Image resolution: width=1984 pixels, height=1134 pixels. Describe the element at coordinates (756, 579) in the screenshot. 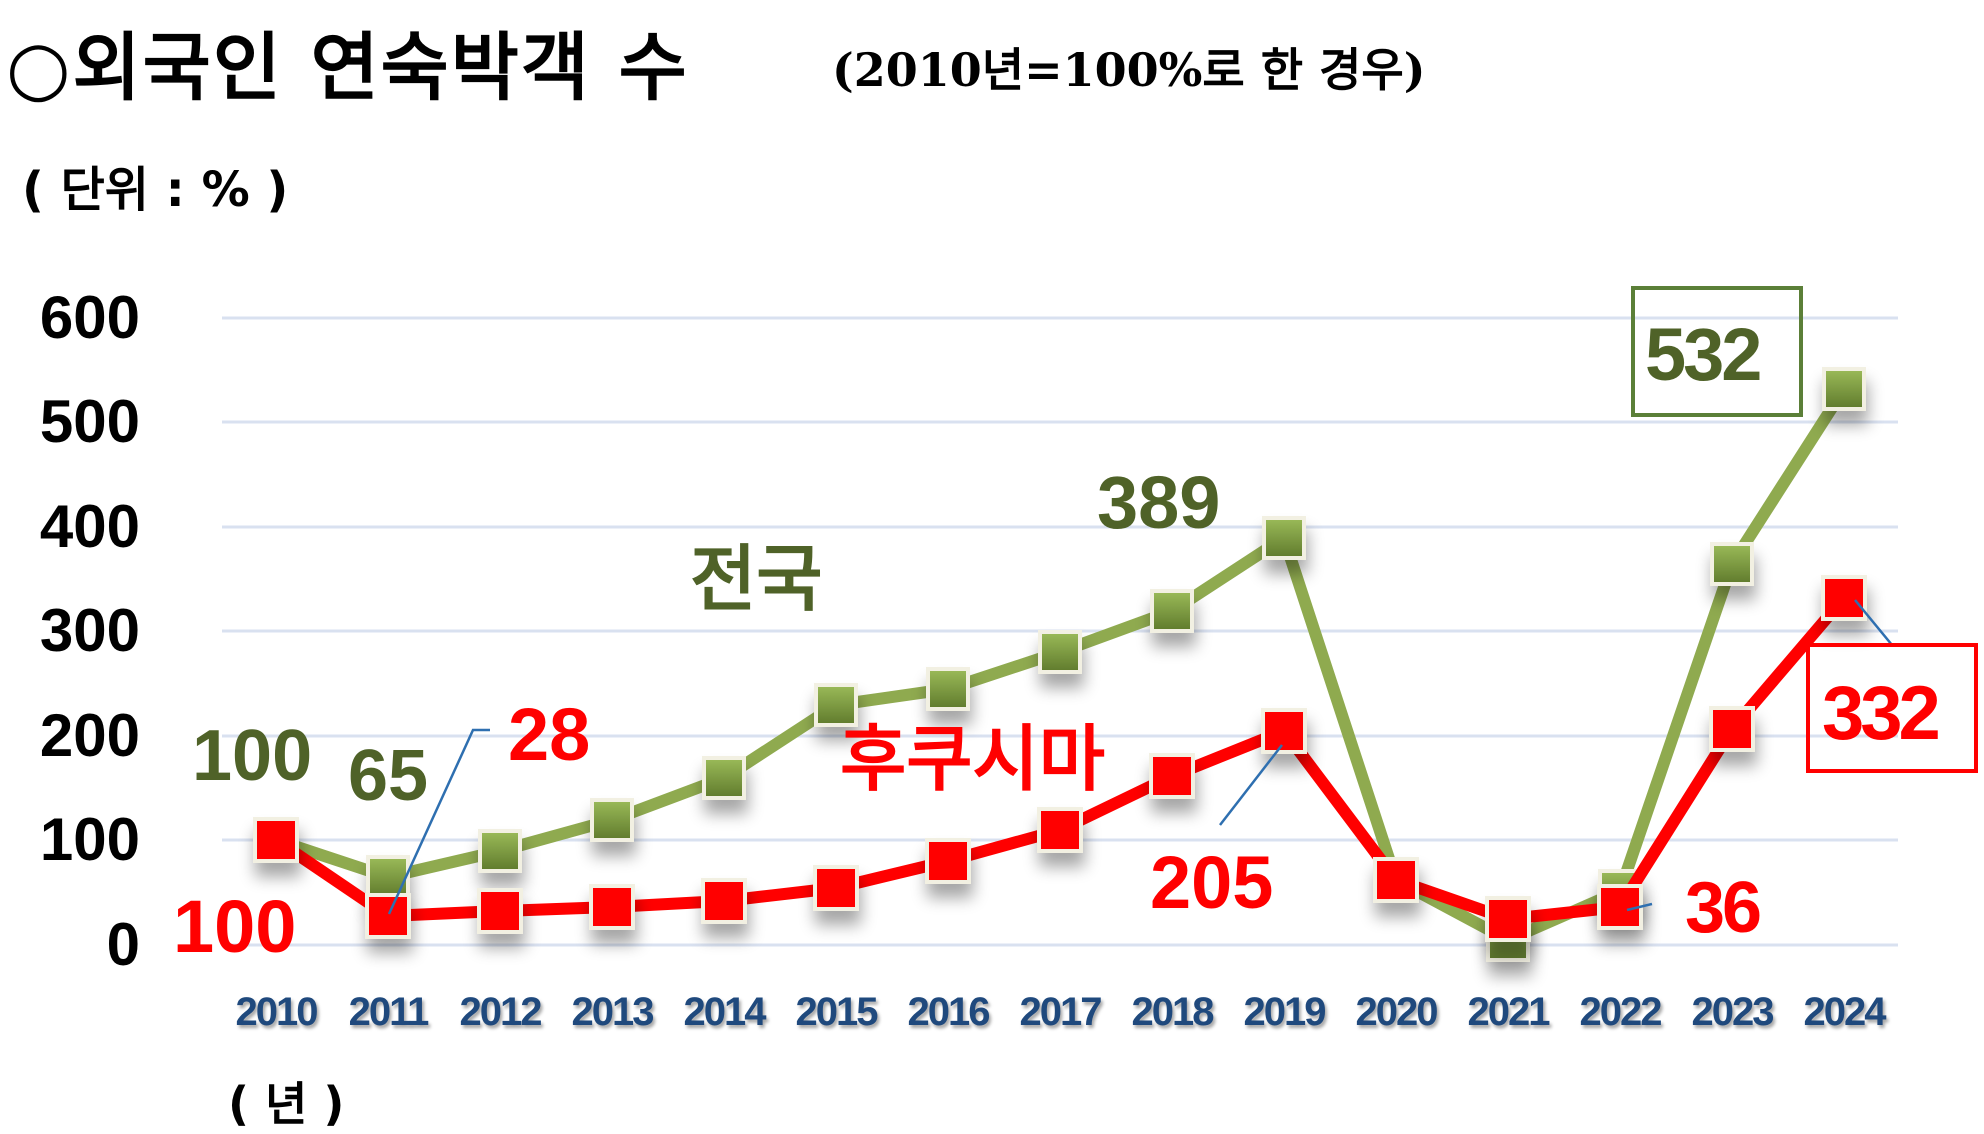

I see `series-label-national: 전국` at that location.